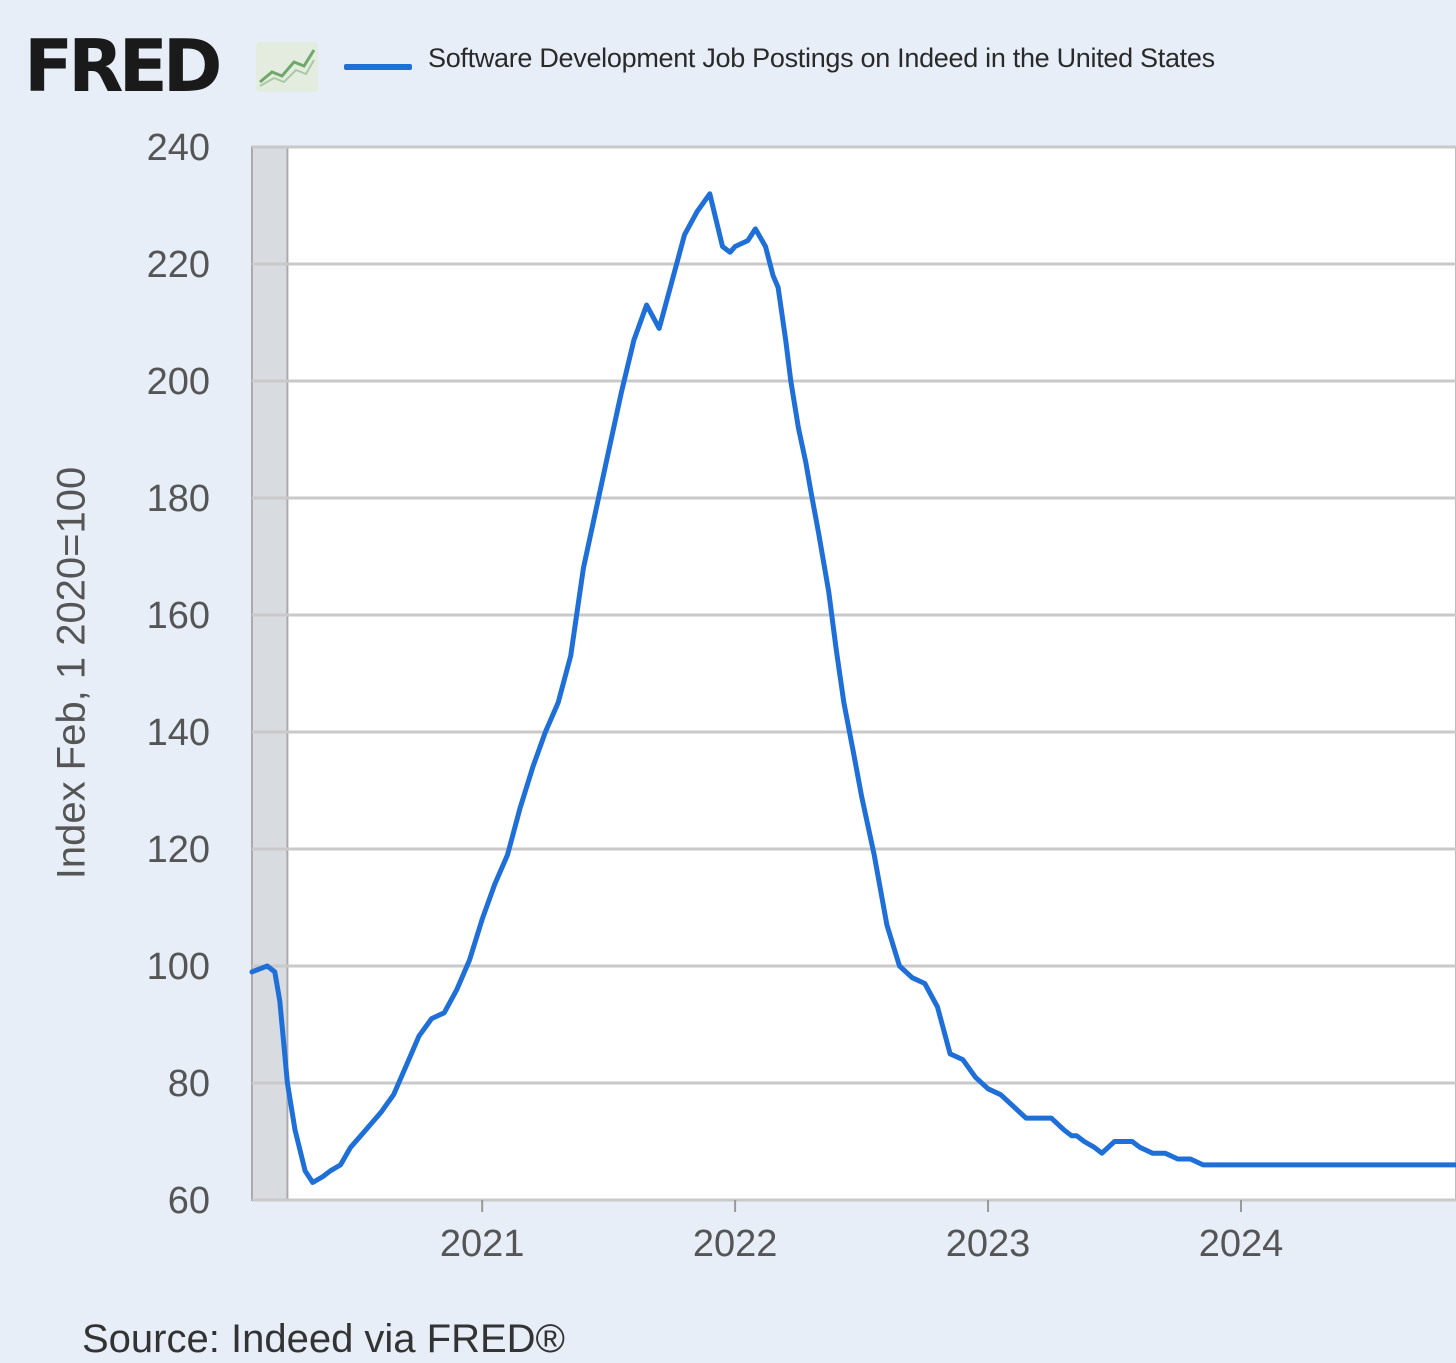 The image size is (1456, 1363). Describe the element at coordinates (378, 67) in the screenshot. I see `legend-swatch` at that location.